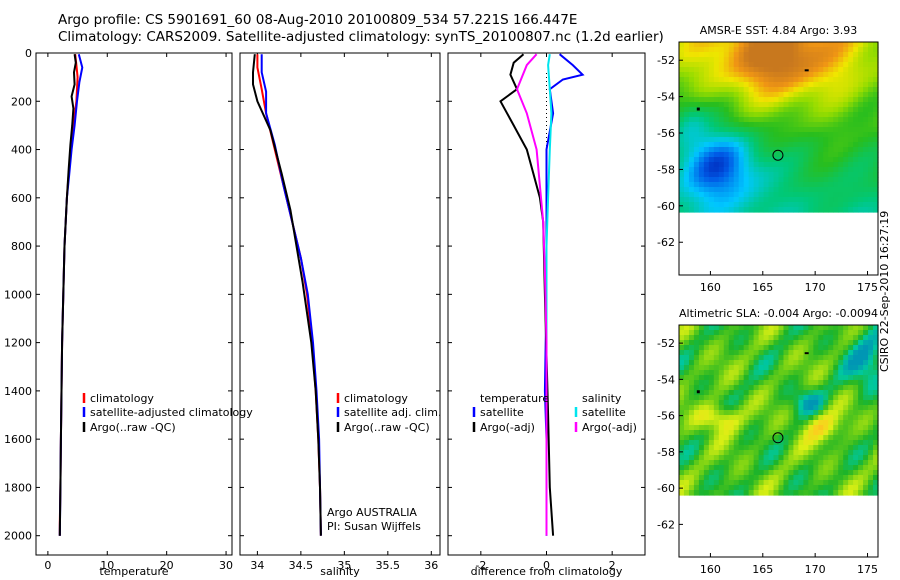 Image resolution: width=900 pixels, height=580 pixels. What do you see at coordinates (779, 410) in the screenshot?
I see `heatmap-raster-sla_map` at bounding box center [779, 410].